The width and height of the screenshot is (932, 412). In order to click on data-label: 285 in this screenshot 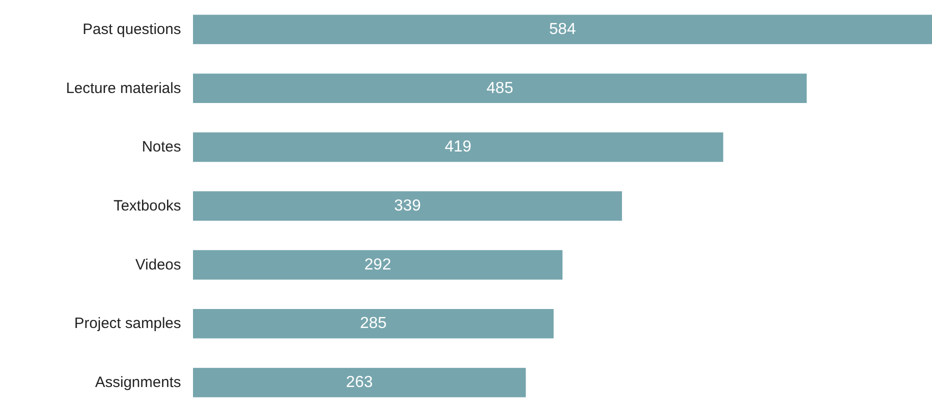, I will do `click(373, 323)`.